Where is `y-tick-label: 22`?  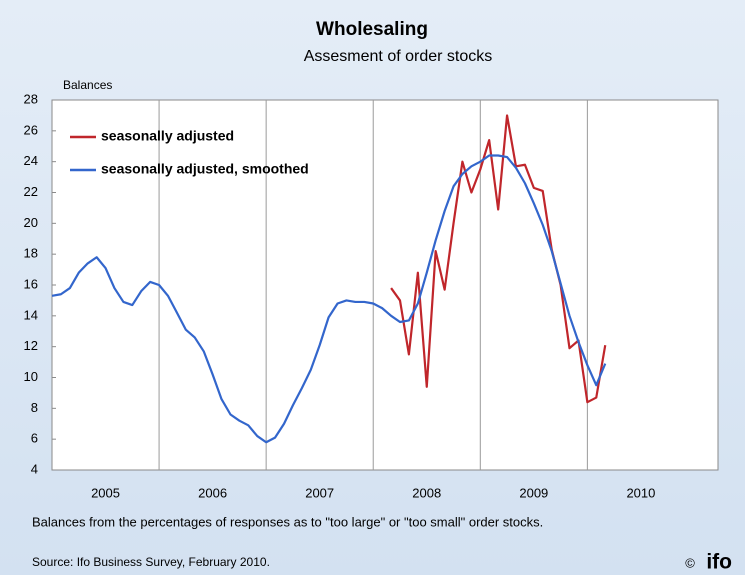
y-tick-label: 22 is located at coordinates (31, 191).